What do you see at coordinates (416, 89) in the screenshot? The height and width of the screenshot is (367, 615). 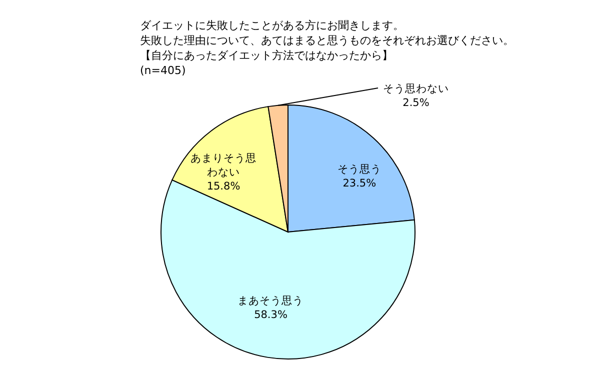 I see `slice-label: そう思わない` at bounding box center [416, 89].